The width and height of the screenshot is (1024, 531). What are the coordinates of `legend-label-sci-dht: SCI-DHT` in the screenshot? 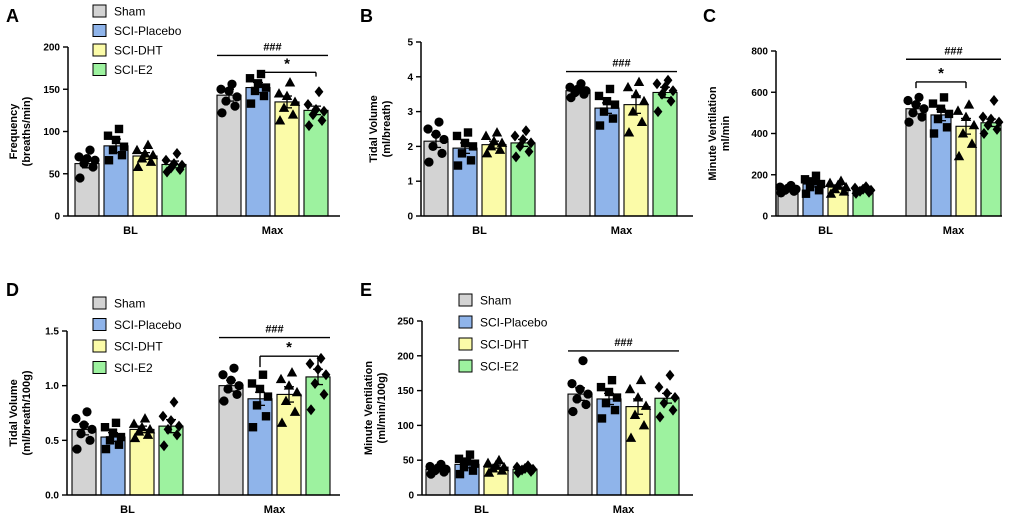 It's located at (504, 345).